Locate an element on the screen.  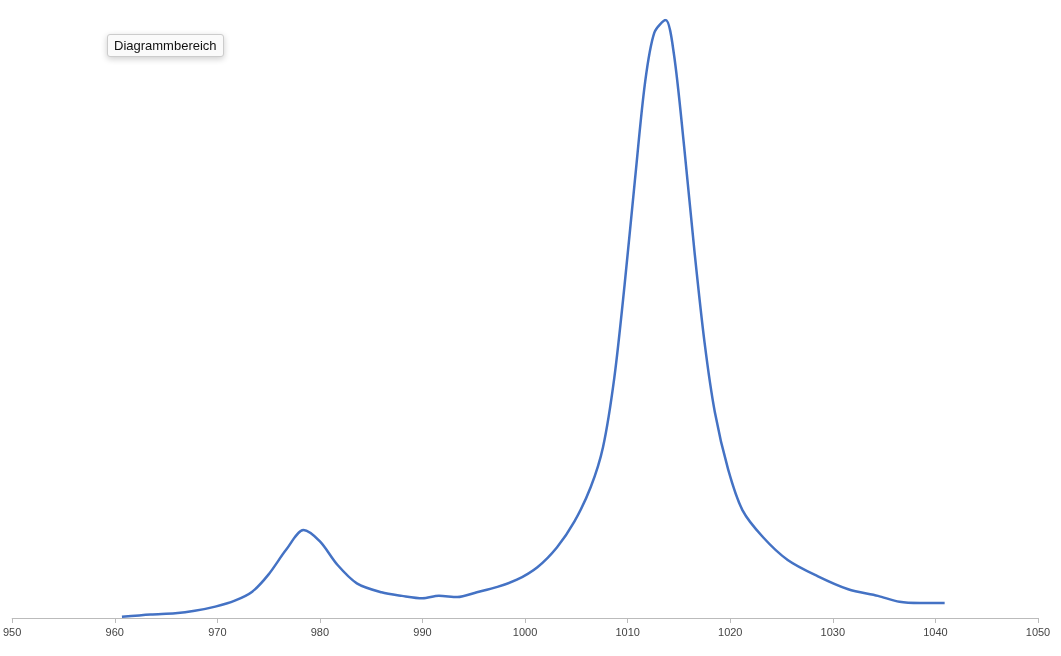
x-tick-label: 950 is located at coordinates (12, 631).